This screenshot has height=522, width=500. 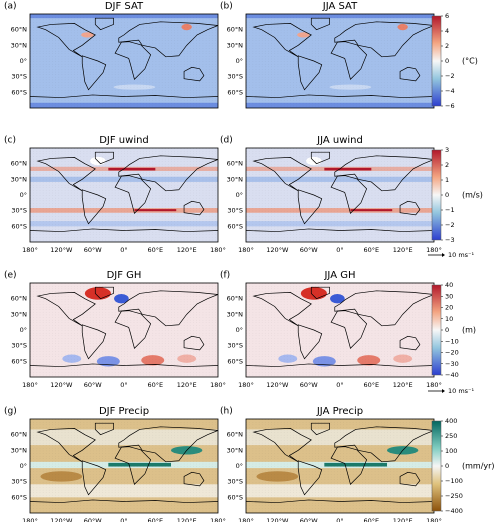 What do you see at coordinates (451, 436) in the screenshot?
I see `colorbar-tick-label: 250` at bounding box center [451, 436].